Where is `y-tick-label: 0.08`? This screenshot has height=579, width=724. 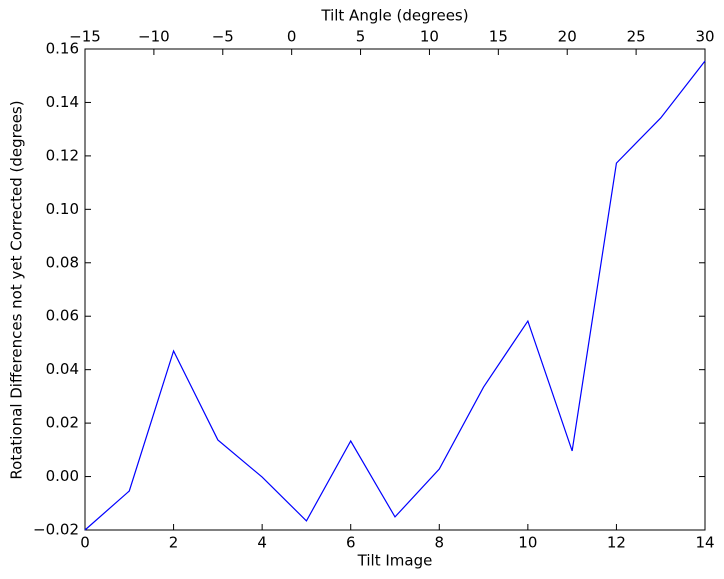 y-tick-label: 0.08 is located at coordinates (62, 262).